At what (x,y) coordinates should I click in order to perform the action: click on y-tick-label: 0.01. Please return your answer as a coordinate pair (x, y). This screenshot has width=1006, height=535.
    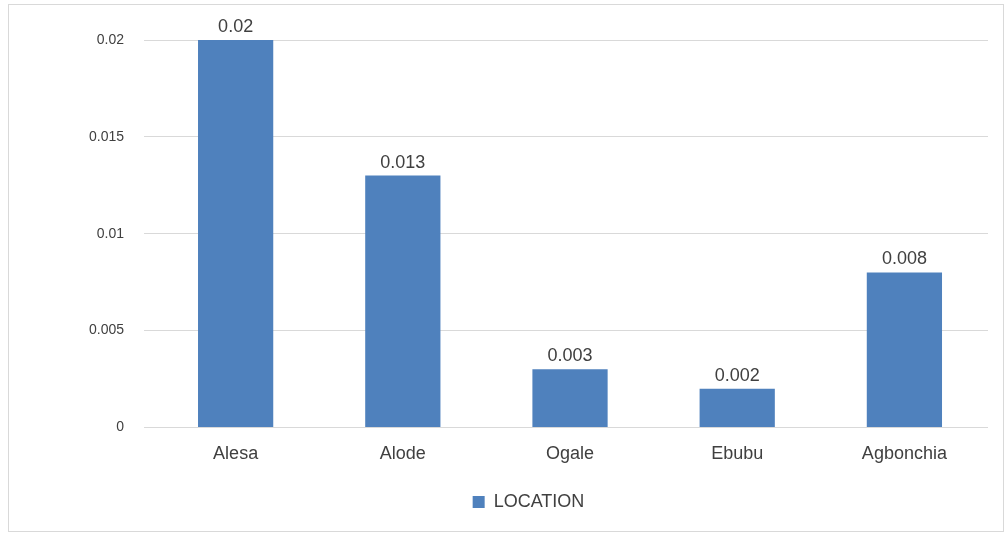
    Looking at the image, I should click on (110, 232).